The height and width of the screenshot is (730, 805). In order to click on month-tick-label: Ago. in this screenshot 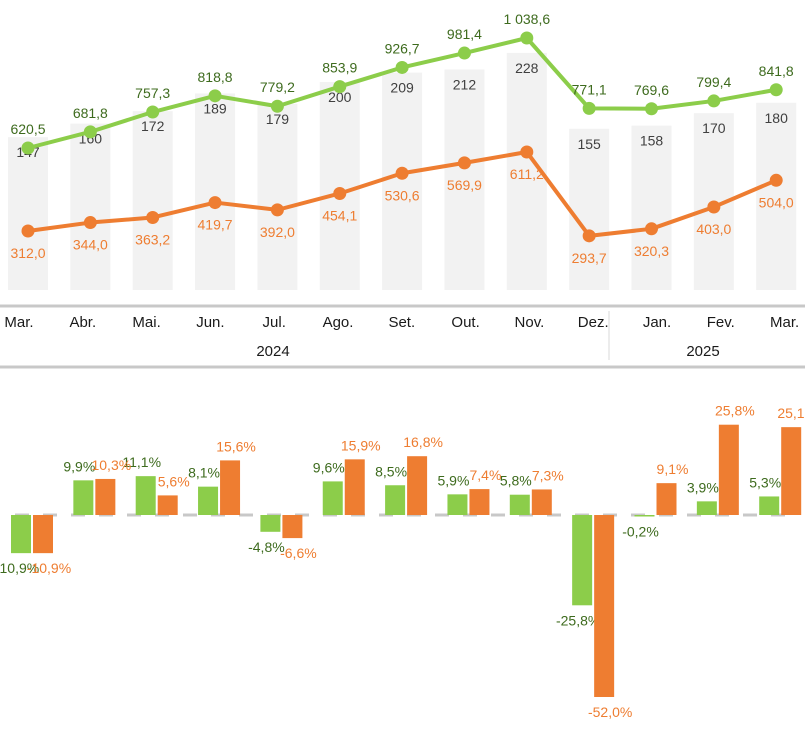, I will do `click(338, 322)`.